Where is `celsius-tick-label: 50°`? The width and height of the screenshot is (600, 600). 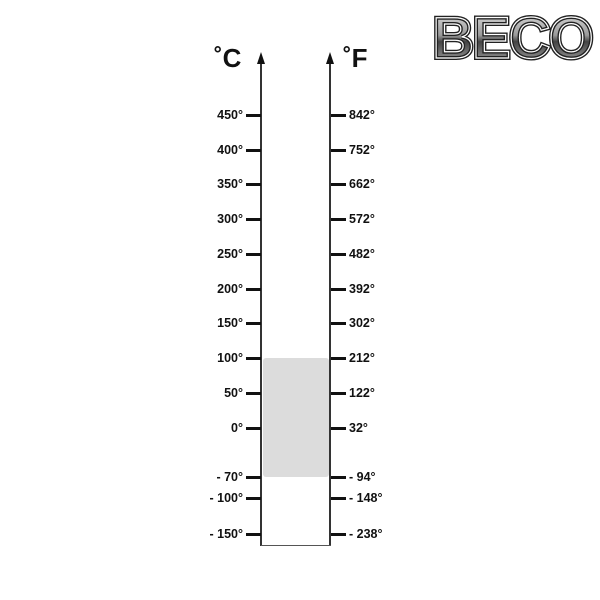 celsius-tick-label: 50° is located at coordinates (233, 393).